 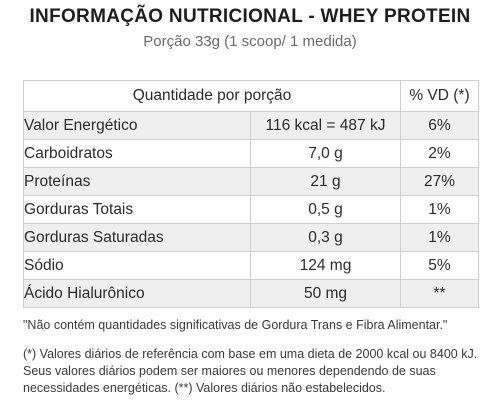 What do you see at coordinates (439, 265) in the screenshot?
I see `nutrient-vd: 5%` at bounding box center [439, 265].